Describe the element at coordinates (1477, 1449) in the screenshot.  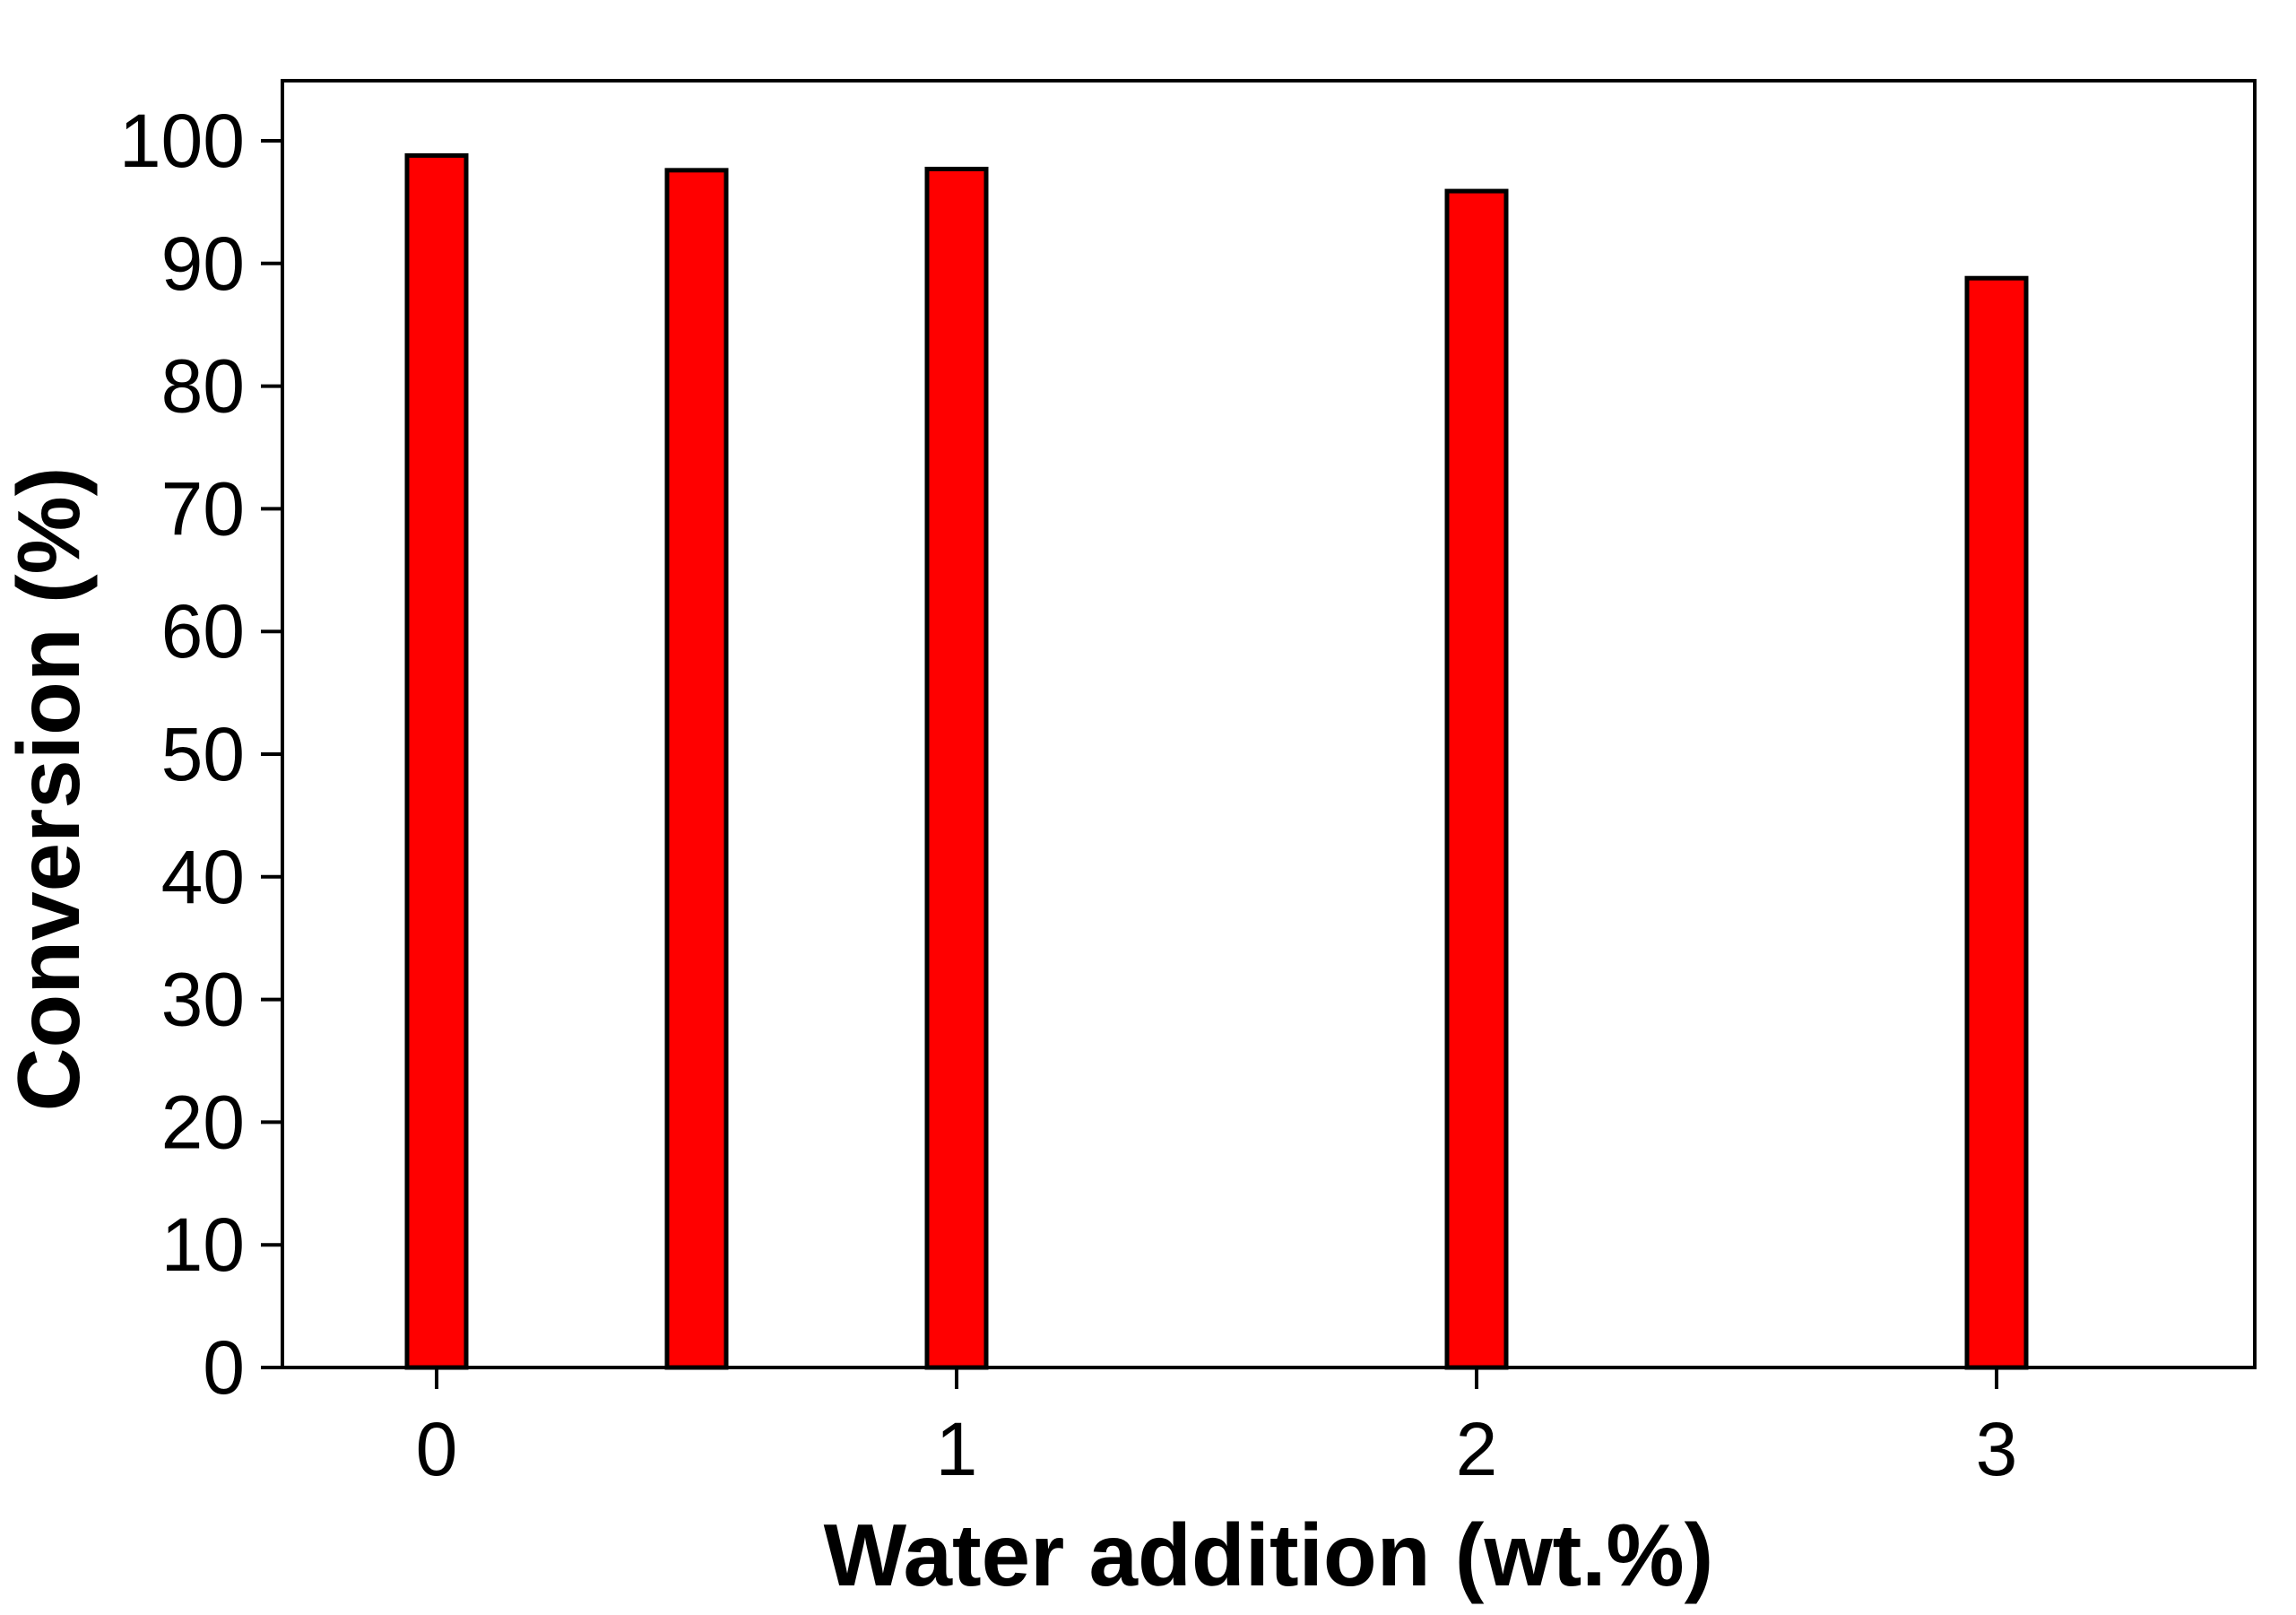
I see `x-tick-label: 2` at that location.